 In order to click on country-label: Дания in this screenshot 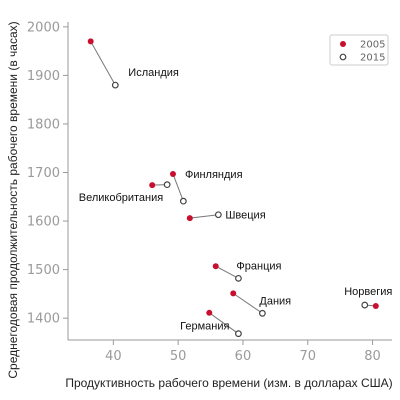, I will do `click(275, 301)`.